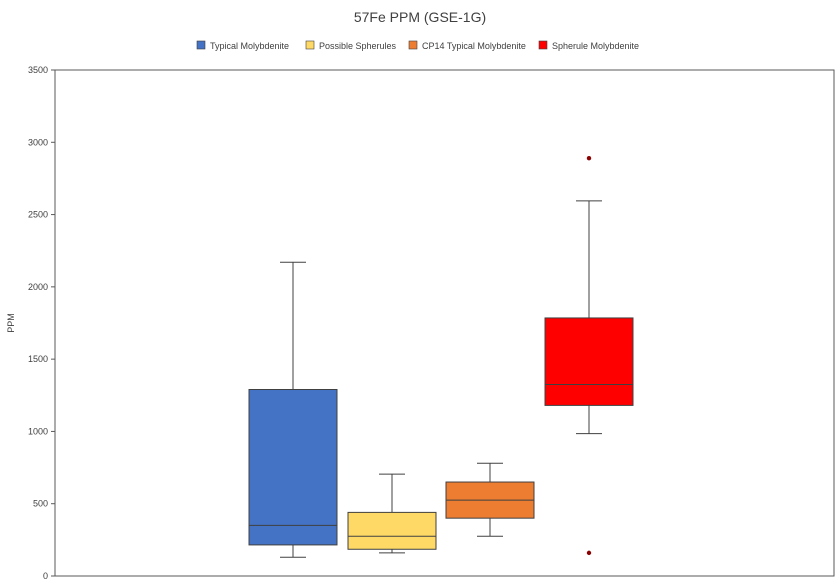 Image resolution: width=840 pixels, height=588 pixels. I want to click on y-tick-label: 2000, so click(38, 287).